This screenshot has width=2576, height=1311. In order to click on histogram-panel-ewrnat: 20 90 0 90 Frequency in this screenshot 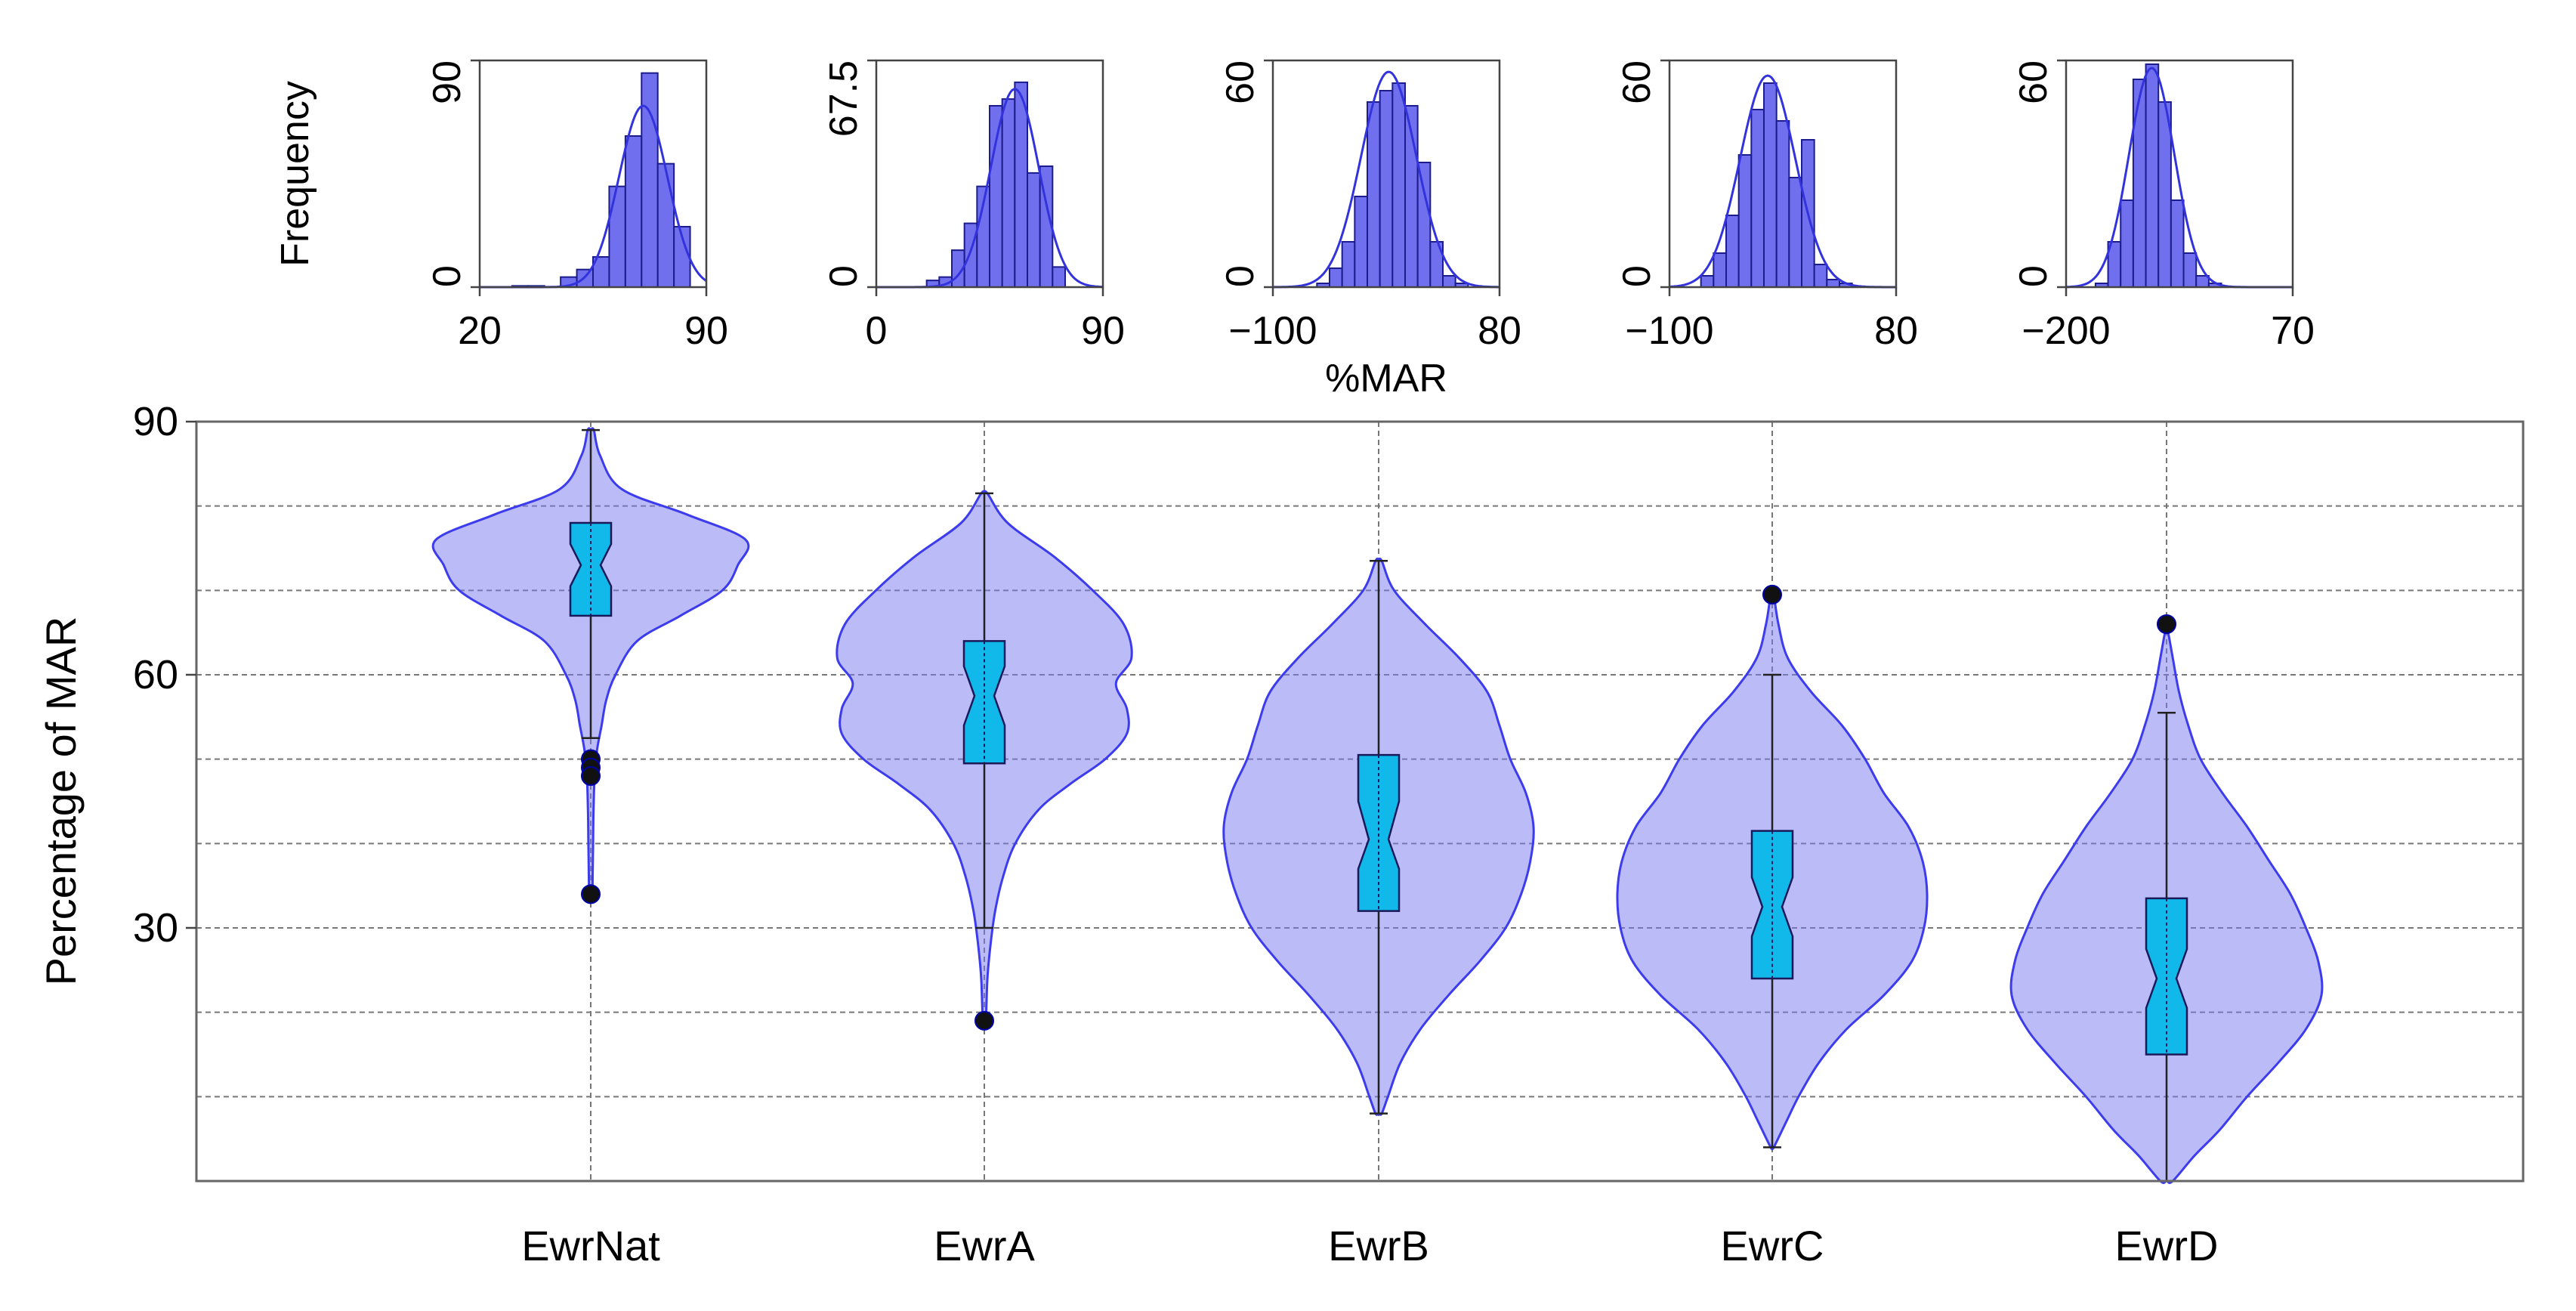, I will do `click(500, 206)`.